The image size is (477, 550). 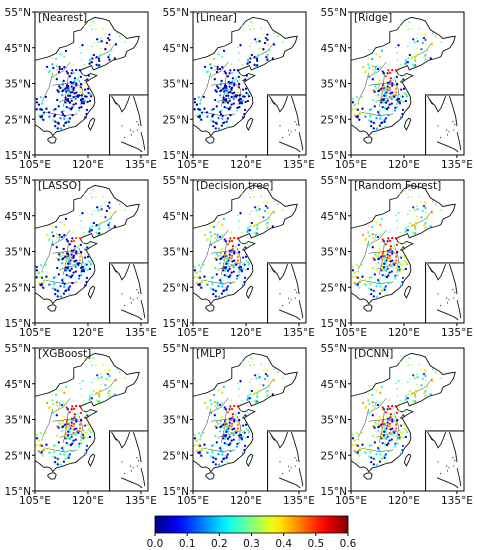 I want to click on colorbar-tick-label: 0.3, so click(x=251, y=544).